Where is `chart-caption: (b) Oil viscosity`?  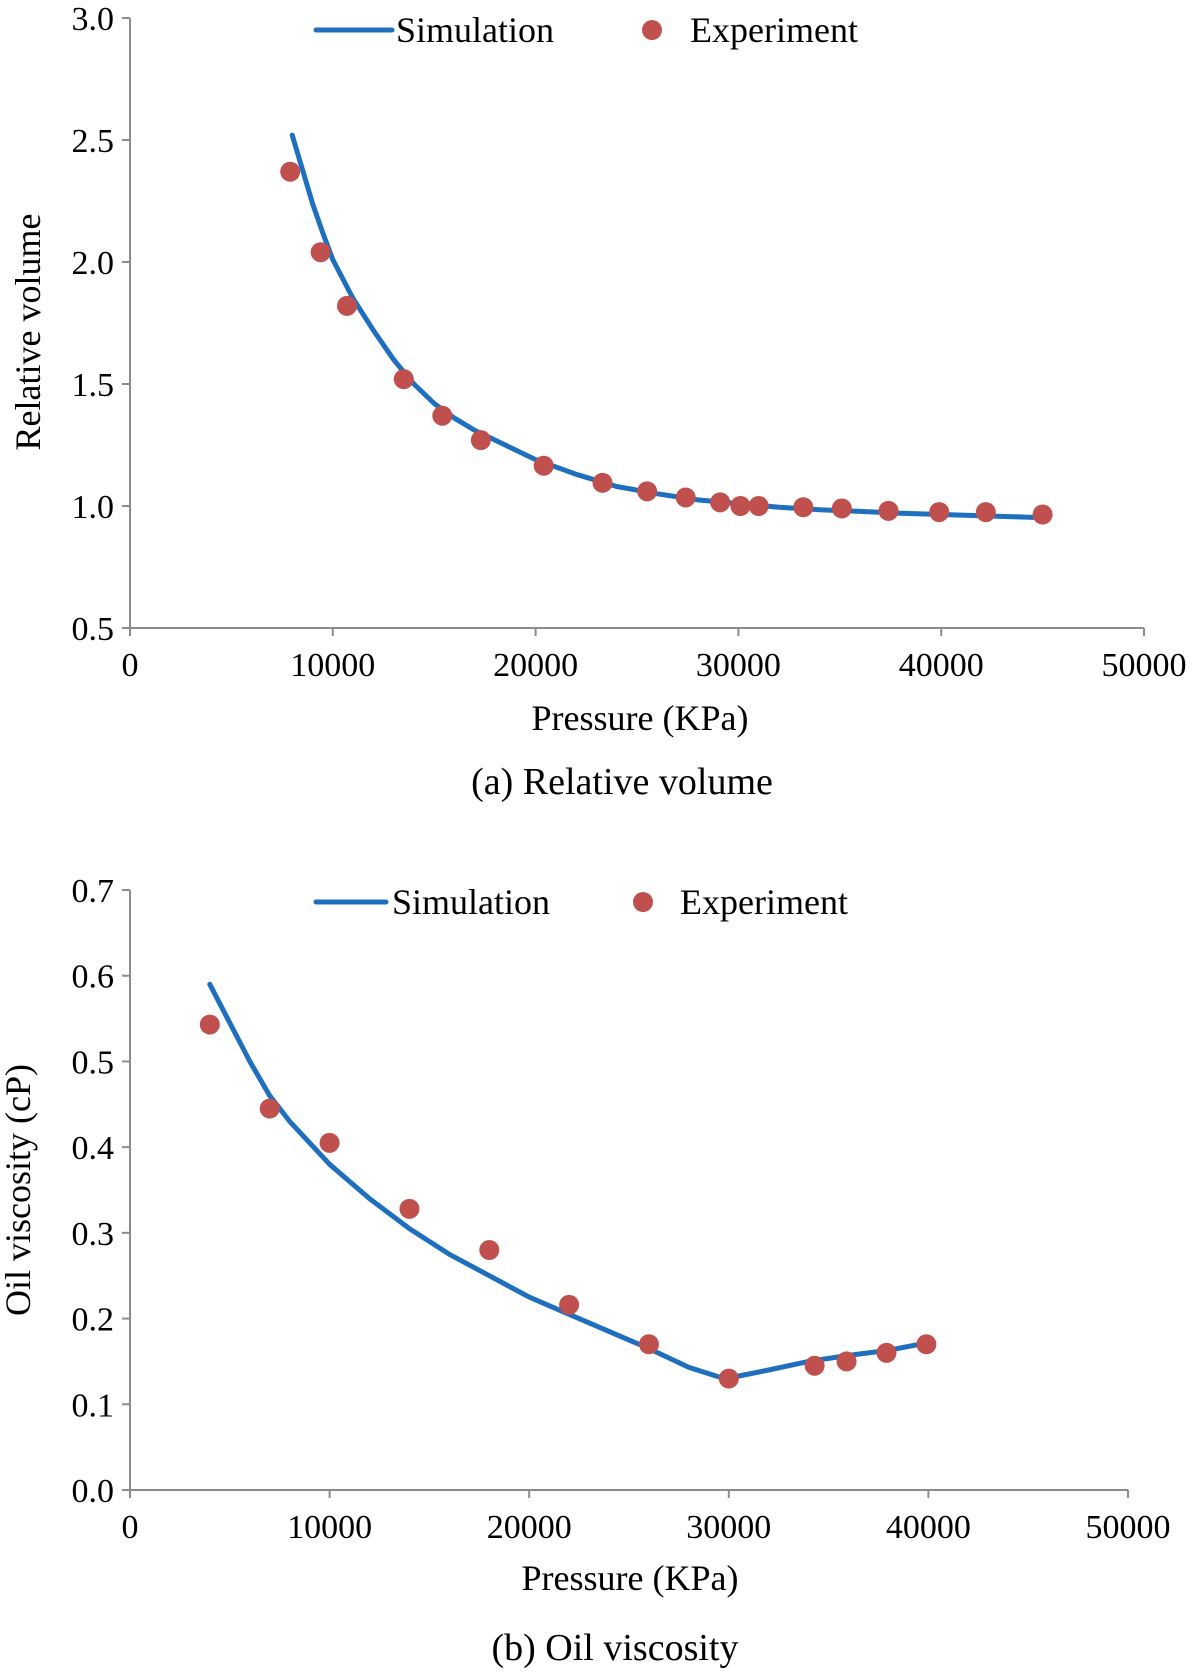 chart-caption: (b) Oil viscosity is located at coordinates (615, 1648).